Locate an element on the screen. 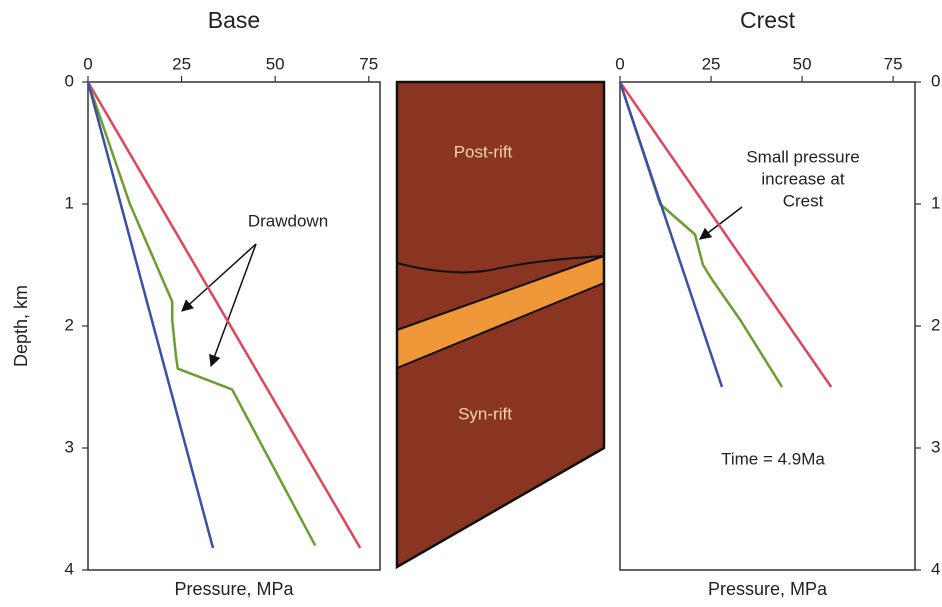  orange-layer is located at coordinates (500, 312).